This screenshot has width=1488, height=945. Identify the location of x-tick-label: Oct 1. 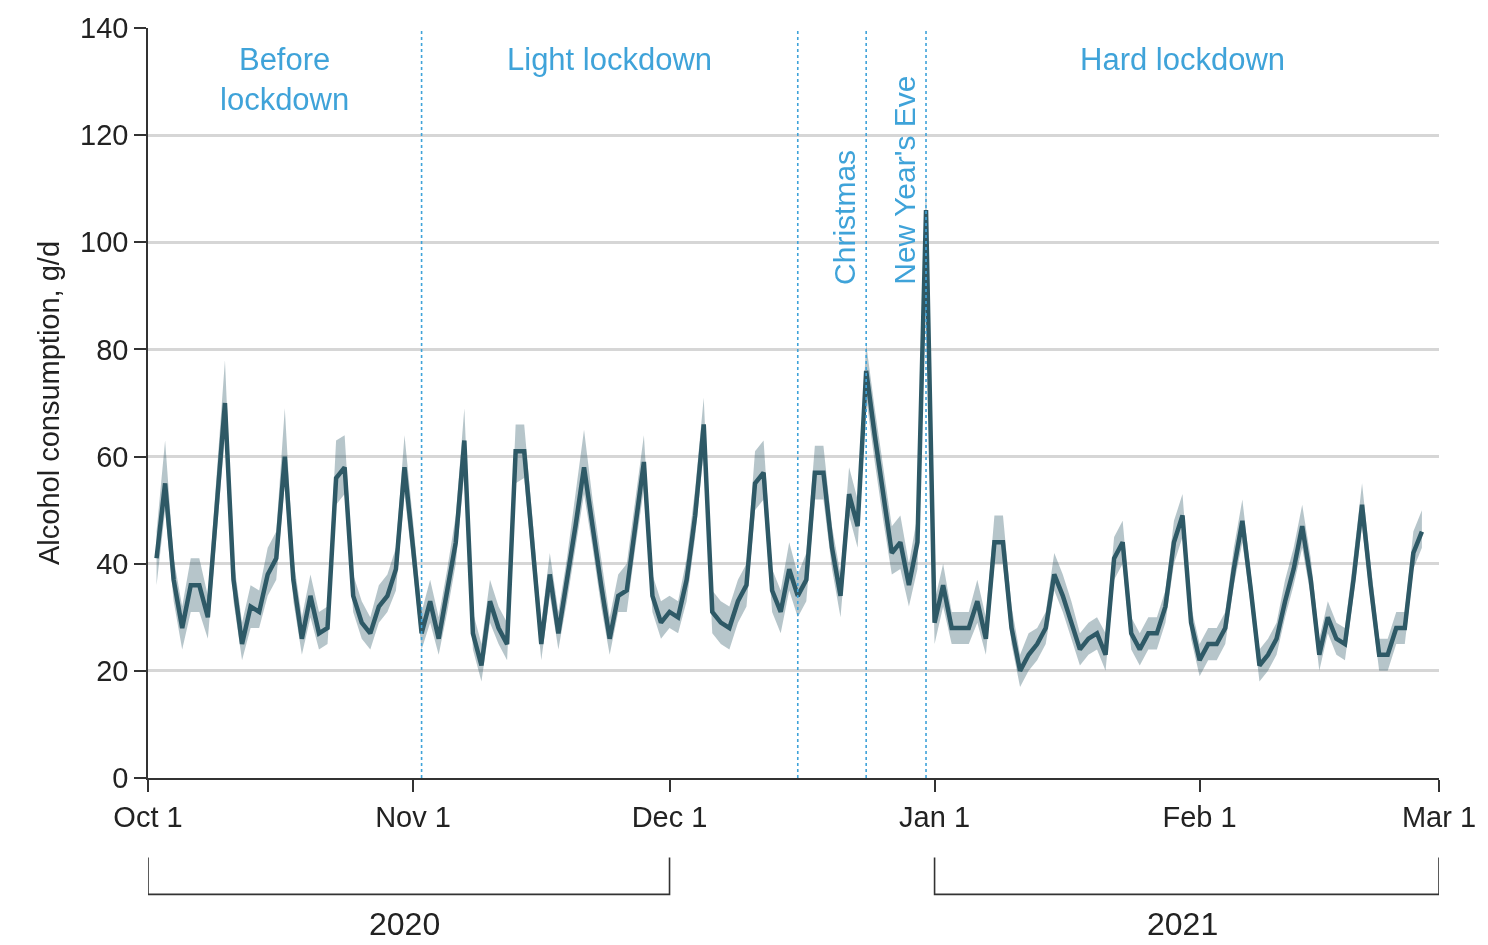
(148, 816).